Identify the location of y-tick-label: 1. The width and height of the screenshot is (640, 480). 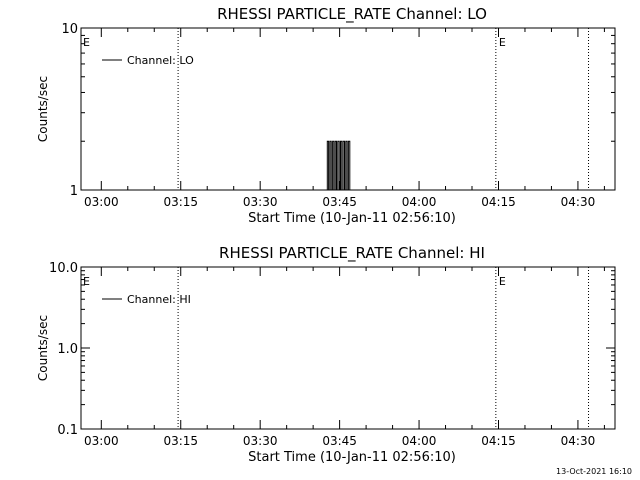
(74, 191).